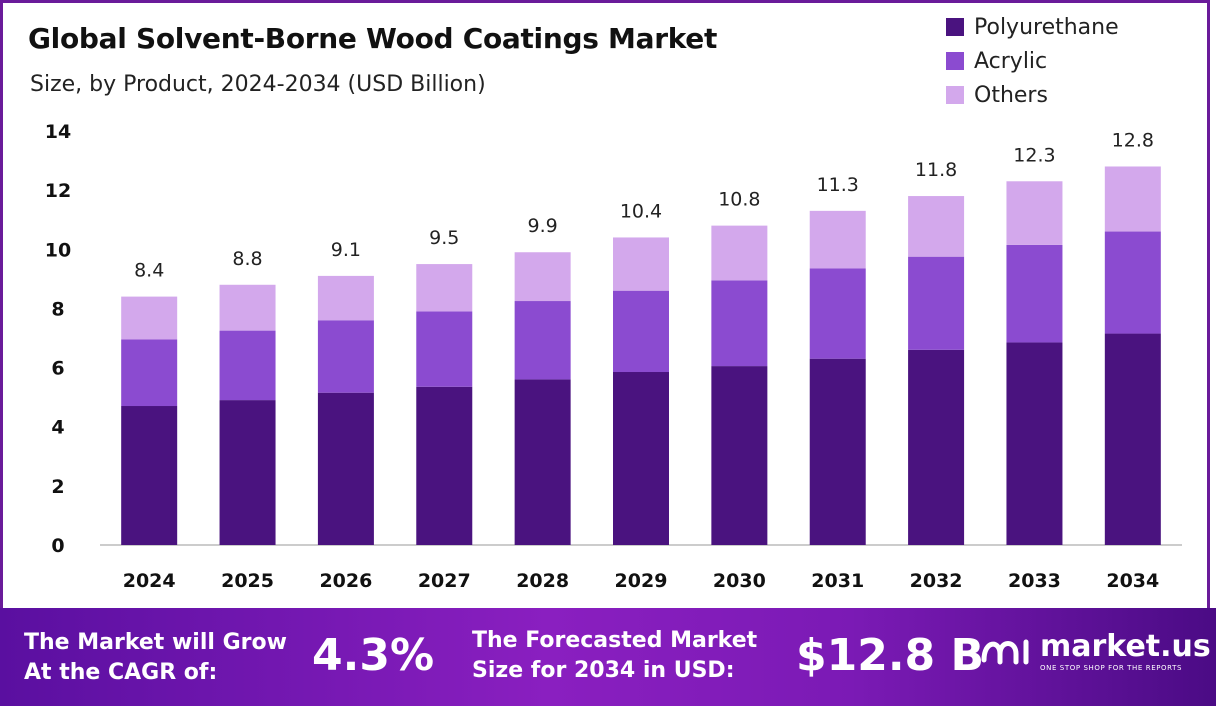  What do you see at coordinates (155, 658) in the screenshot?
I see `cagr-label: The Market will Grow At the CAGR of:` at bounding box center [155, 658].